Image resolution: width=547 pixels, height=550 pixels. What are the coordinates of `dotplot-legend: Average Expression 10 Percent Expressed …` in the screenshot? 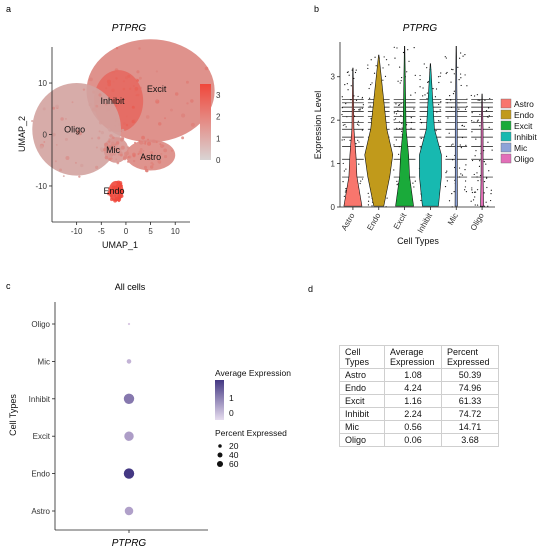 It's located at (253, 418).